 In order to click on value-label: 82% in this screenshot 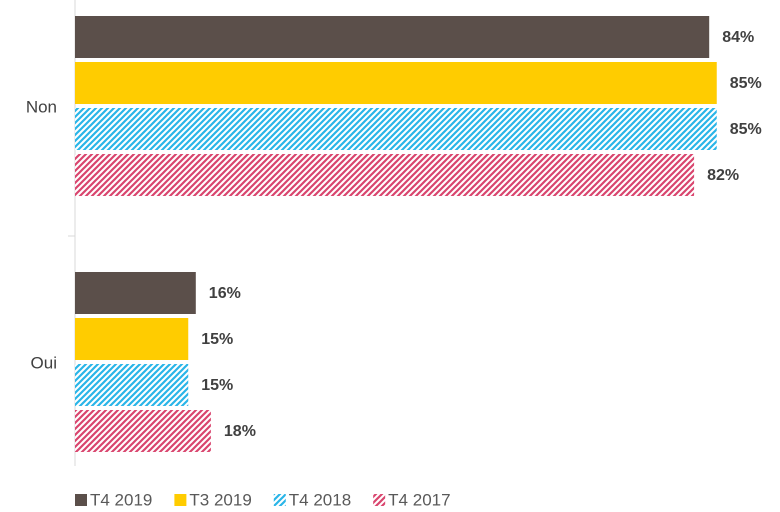, I will do `click(723, 175)`.